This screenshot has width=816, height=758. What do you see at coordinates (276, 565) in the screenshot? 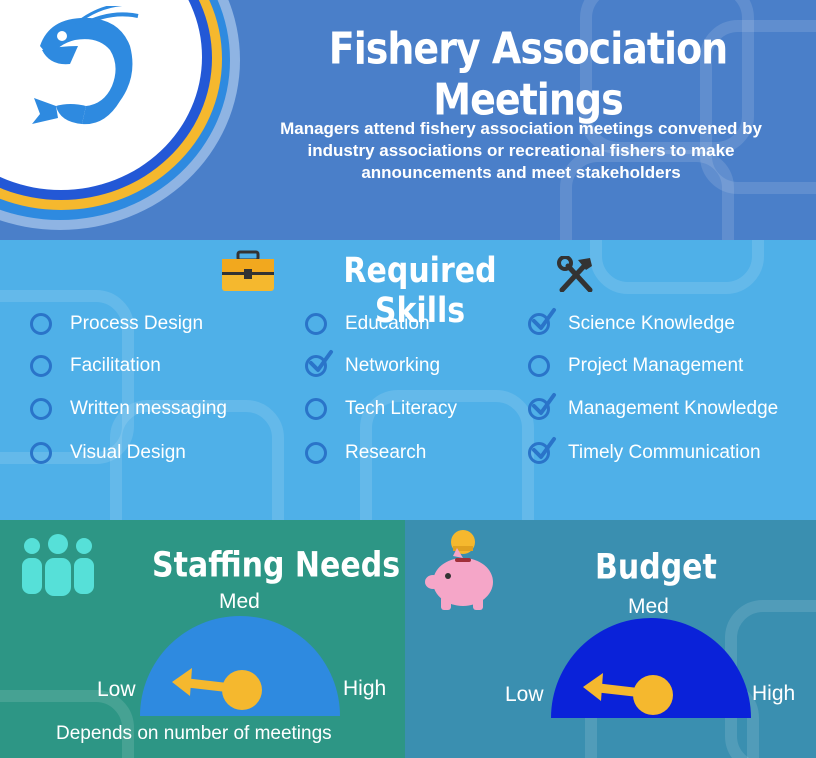
I see `staffing-title: Staffing Needs` at bounding box center [276, 565].